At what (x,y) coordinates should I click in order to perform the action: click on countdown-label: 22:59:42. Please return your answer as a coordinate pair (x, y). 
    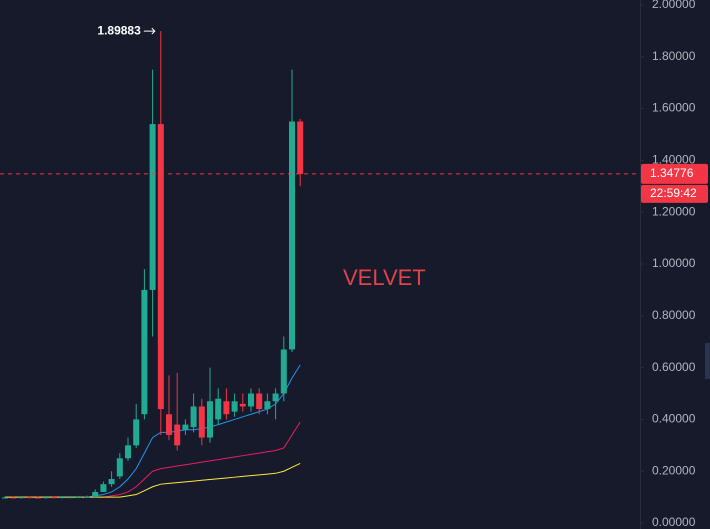
    Looking at the image, I should click on (673, 193).